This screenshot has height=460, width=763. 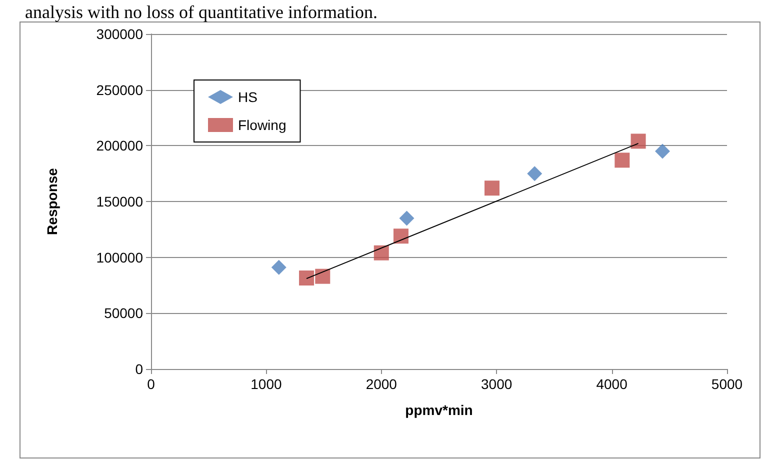 I want to click on y-tick-label: 0, so click(x=139, y=369).